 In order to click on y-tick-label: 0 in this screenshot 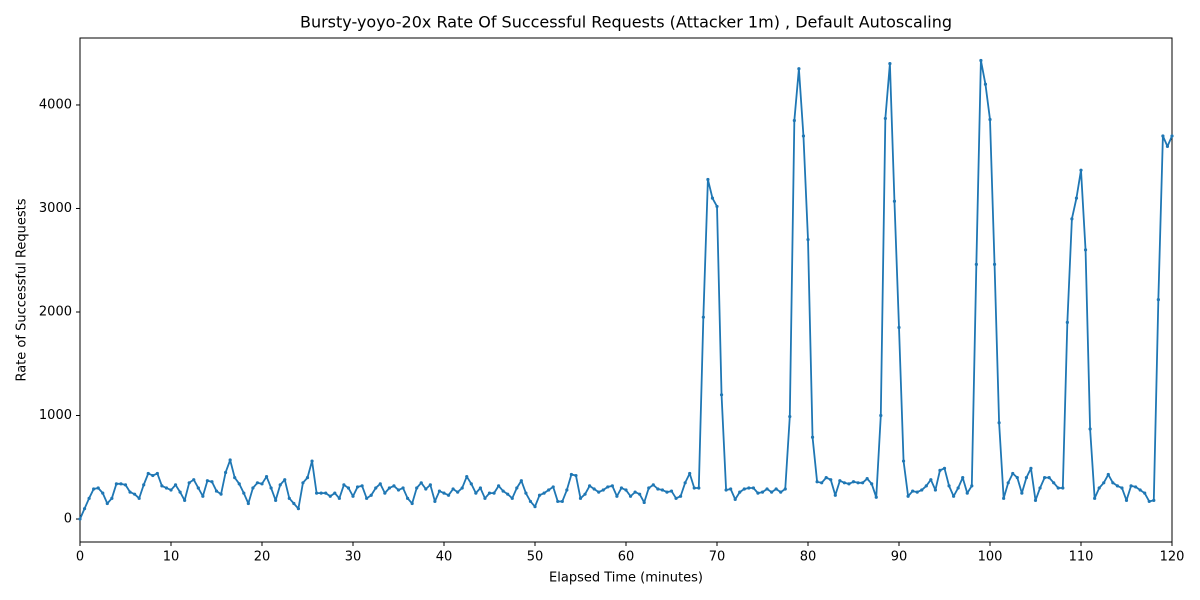, I will do `click(68, 519)`.